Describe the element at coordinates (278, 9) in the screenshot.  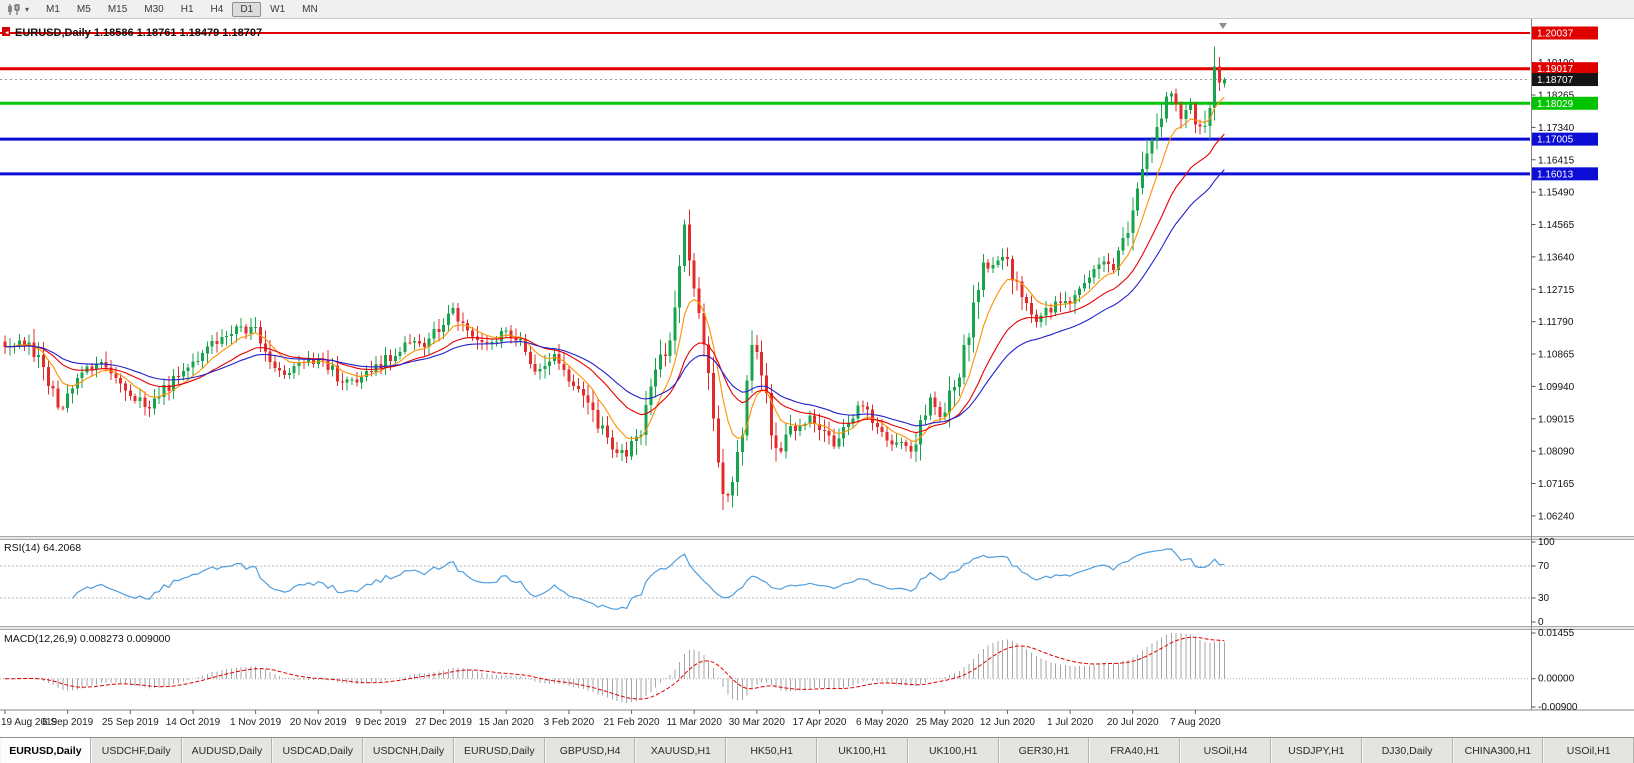
I see `timeframe-button-w1: W1` at that location.